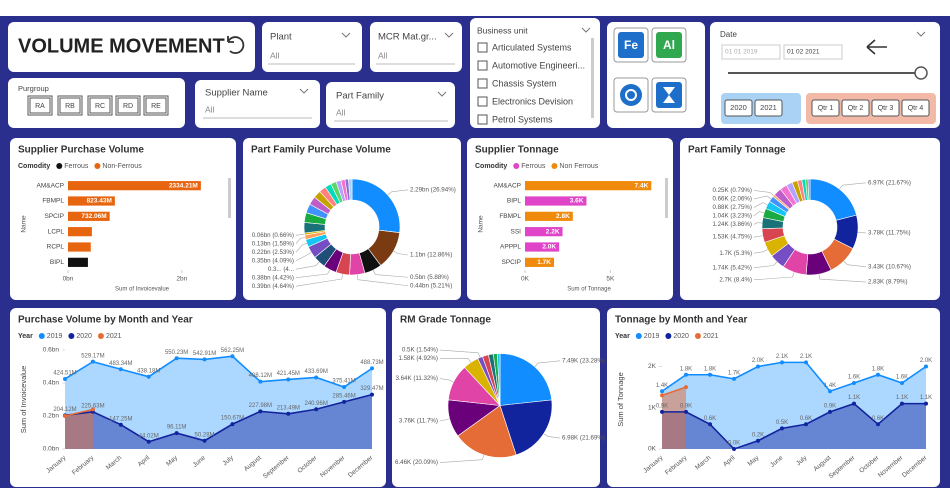  I want to click on data-label: 2.83K (8.79%), so click(888, 282).